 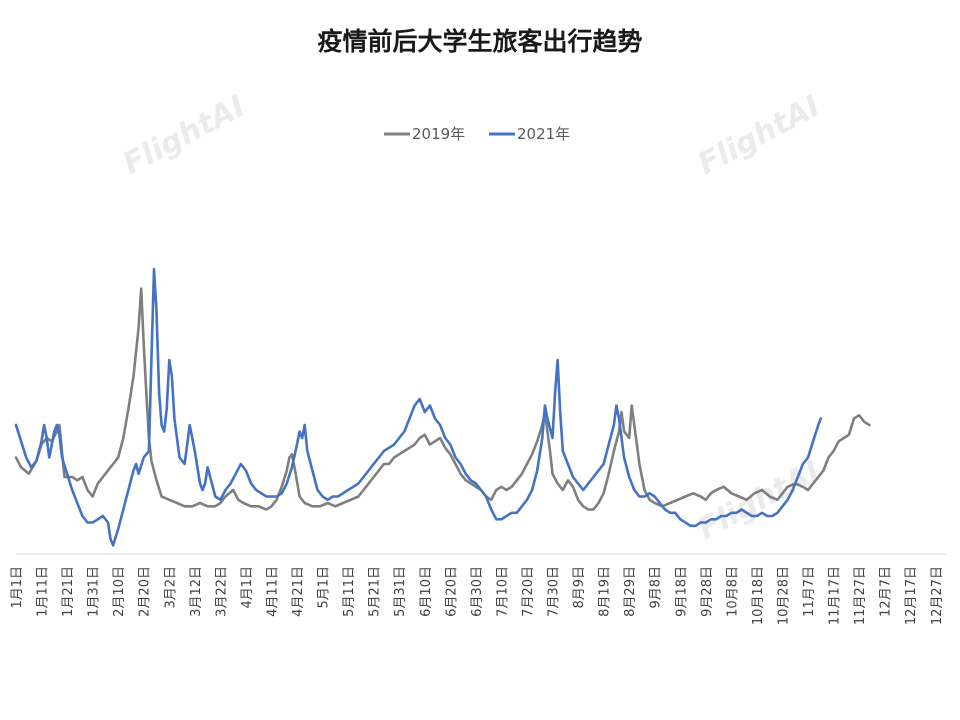 I want to click on x-tick-label: 7月30日, so click(x=554, y=591).